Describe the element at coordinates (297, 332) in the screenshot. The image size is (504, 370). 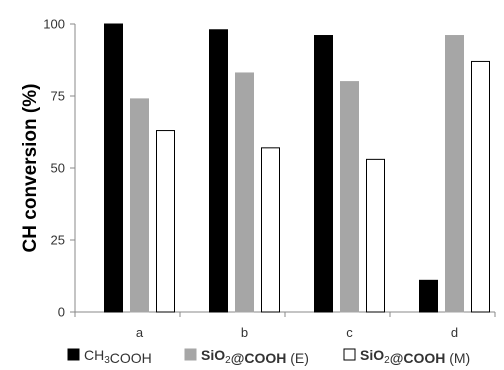
I see `x-tick-labels: a b c d` at that location.